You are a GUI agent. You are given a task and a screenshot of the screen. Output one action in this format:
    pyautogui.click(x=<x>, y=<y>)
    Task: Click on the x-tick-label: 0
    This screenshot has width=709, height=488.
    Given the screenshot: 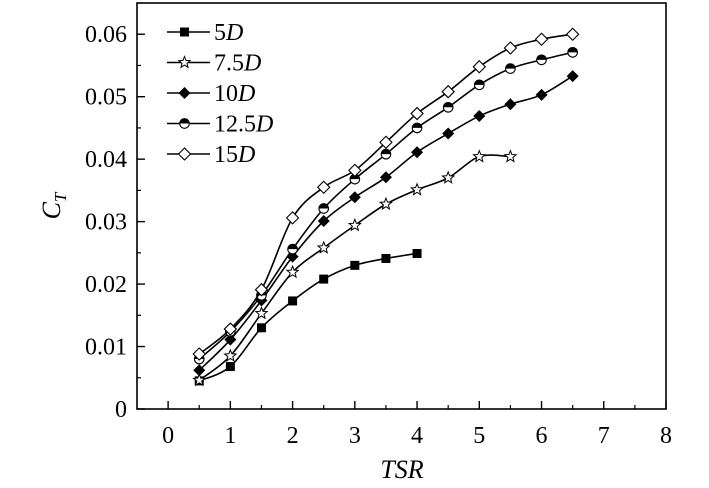 What is the action you would take?
    pyautogui.click(x=168, y=436)
    